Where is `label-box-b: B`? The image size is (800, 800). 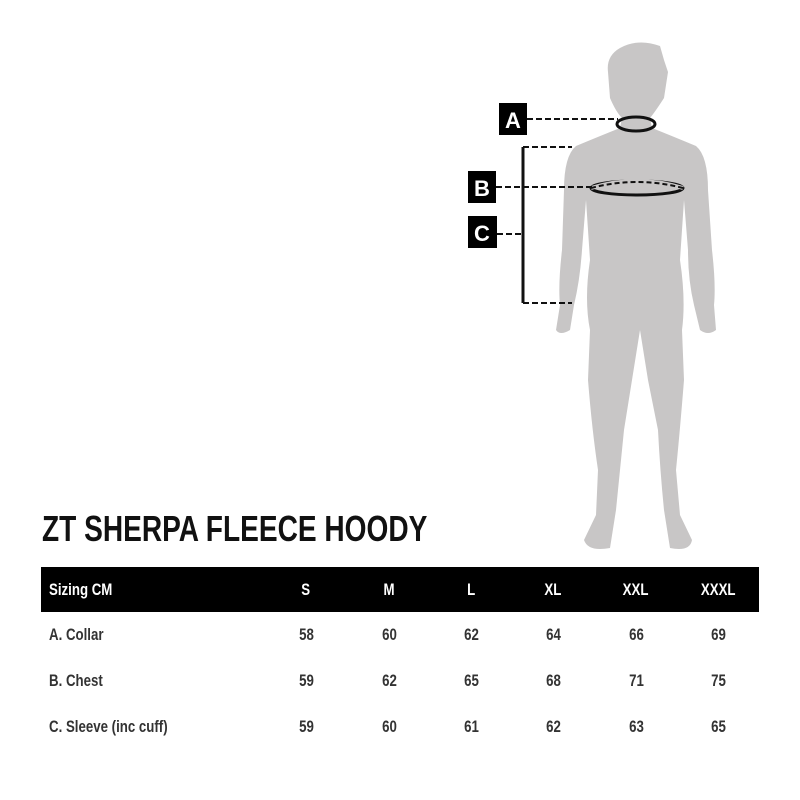 label-box-b: B is located at coordinates (482, 187).